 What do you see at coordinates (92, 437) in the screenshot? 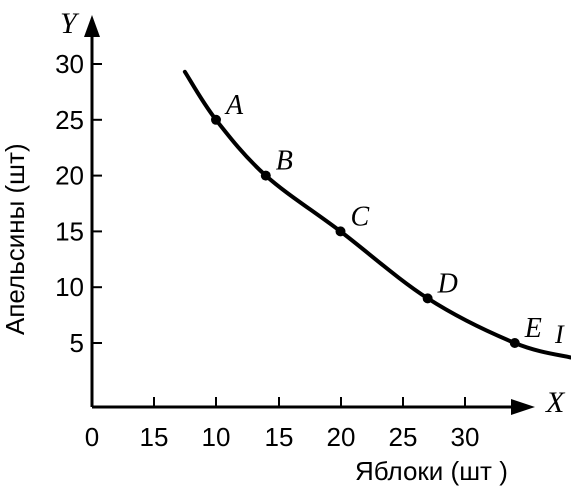
I see `x-tick-label: 0` at bounding box center [92, 437].